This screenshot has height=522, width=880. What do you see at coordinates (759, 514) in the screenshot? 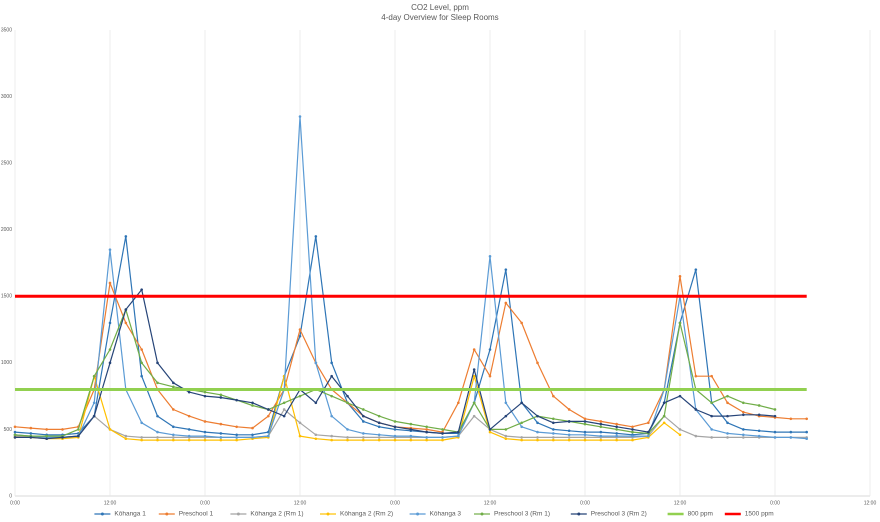
I see `legend-label: 1500 ppm` at bounding box center [759, 514].